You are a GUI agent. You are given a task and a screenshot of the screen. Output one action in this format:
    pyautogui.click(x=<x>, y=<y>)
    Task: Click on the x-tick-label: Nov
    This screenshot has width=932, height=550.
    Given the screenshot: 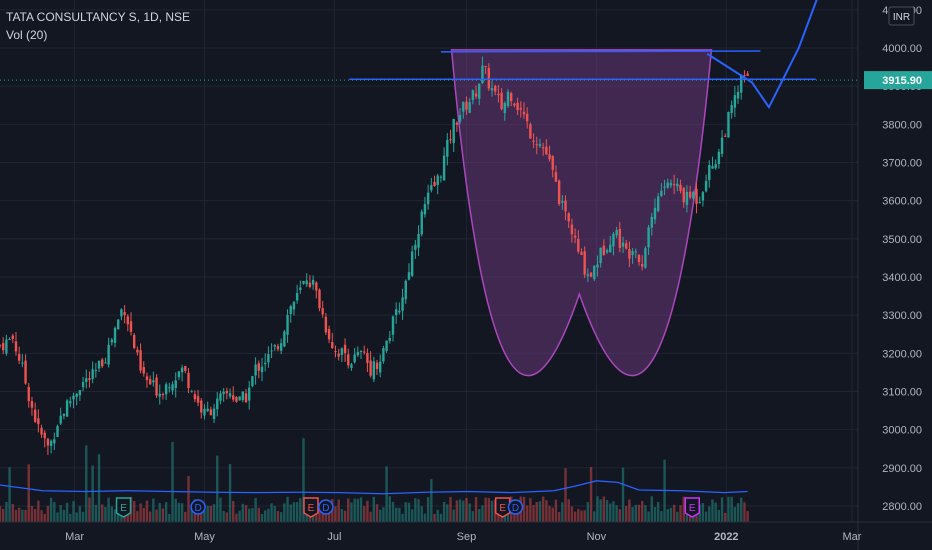 What is the action you would take?
    pyautogui.click(x=597, y=537)
    